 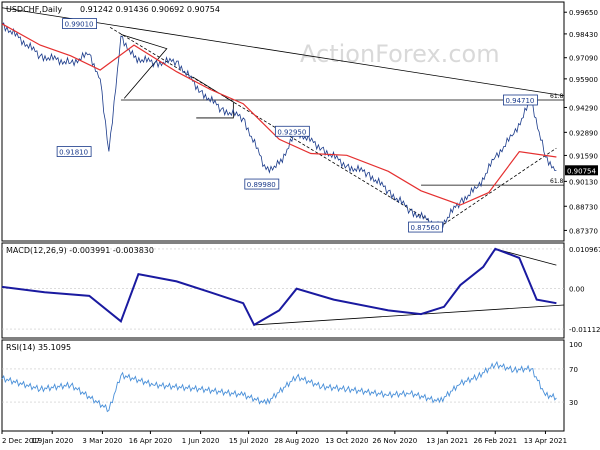 What do you see at coordinates (584, 330) in the screenshot?
I see `macd-y-tick-label: -0.011127` at bounding box center [584, 330].